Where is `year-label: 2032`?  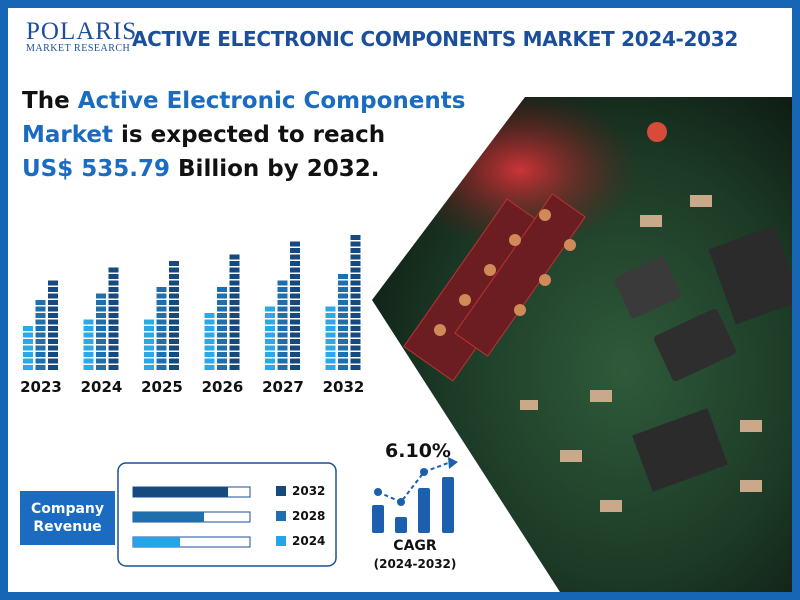 year-label: 2032 is located at coordinates (343, 387).